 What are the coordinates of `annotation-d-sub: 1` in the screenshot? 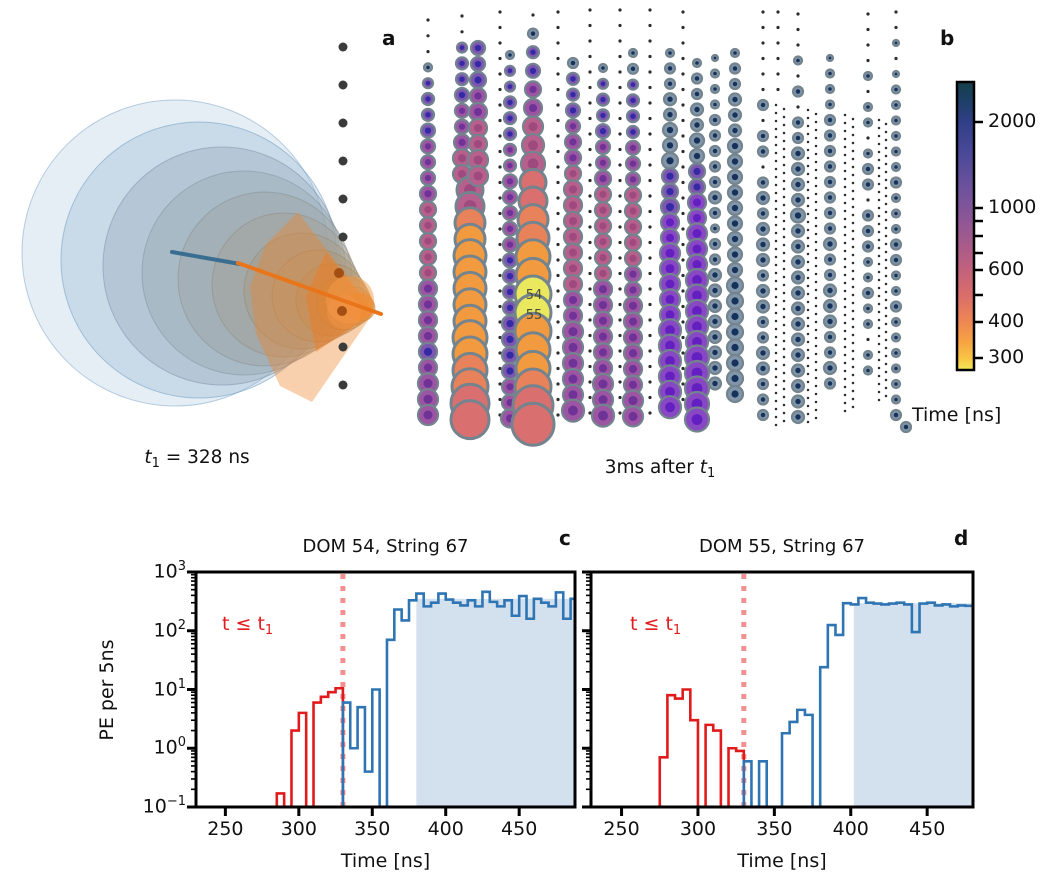 It's located at (677, 630).